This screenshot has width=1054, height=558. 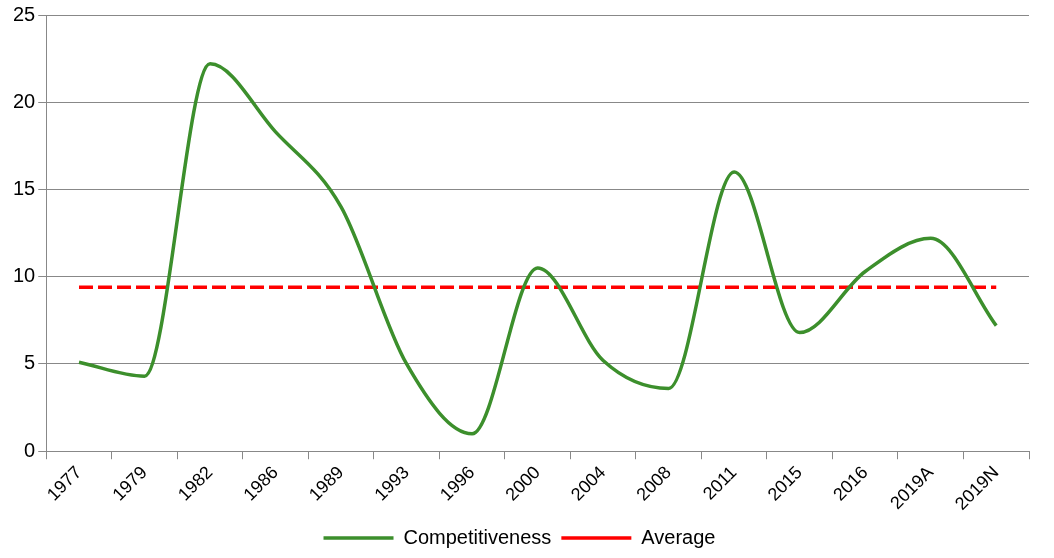 What do you see at coordinates (24, 188) in the screenshot?
I see `y-tick-label: 15` at bounding box center [24, 188].